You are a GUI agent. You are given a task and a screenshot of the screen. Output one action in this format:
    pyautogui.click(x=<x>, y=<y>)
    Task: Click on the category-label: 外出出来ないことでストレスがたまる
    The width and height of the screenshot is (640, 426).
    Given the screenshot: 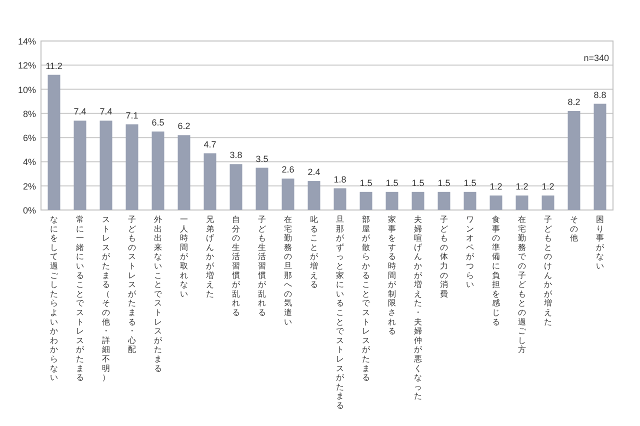 What is the action you would take?
    pyautogui.click(x=158, y=294)
    